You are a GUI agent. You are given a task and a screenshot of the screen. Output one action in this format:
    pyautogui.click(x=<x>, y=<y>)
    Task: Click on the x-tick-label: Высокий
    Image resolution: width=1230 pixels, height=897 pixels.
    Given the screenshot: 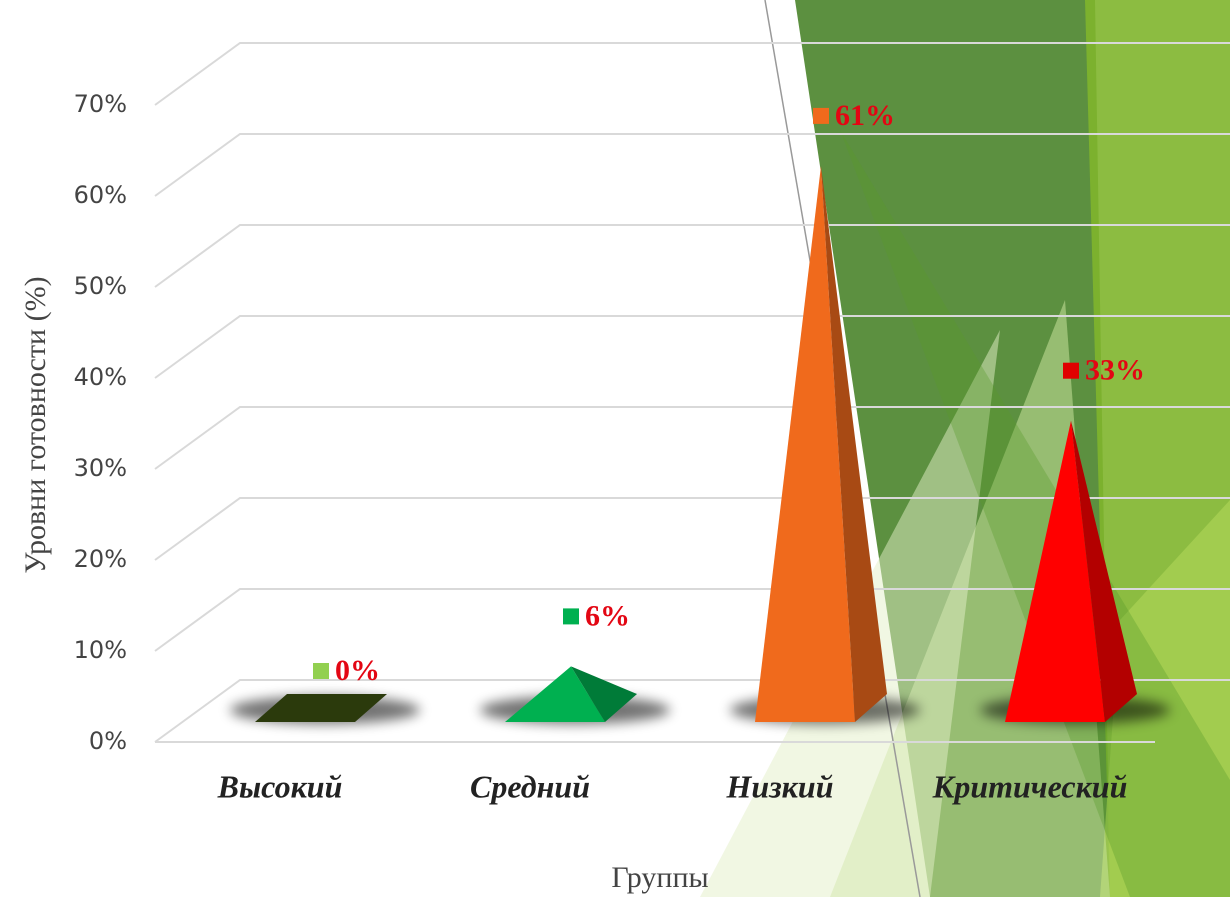 What is the action you would take?
    pyautogui.click(x=280, y=786)
    